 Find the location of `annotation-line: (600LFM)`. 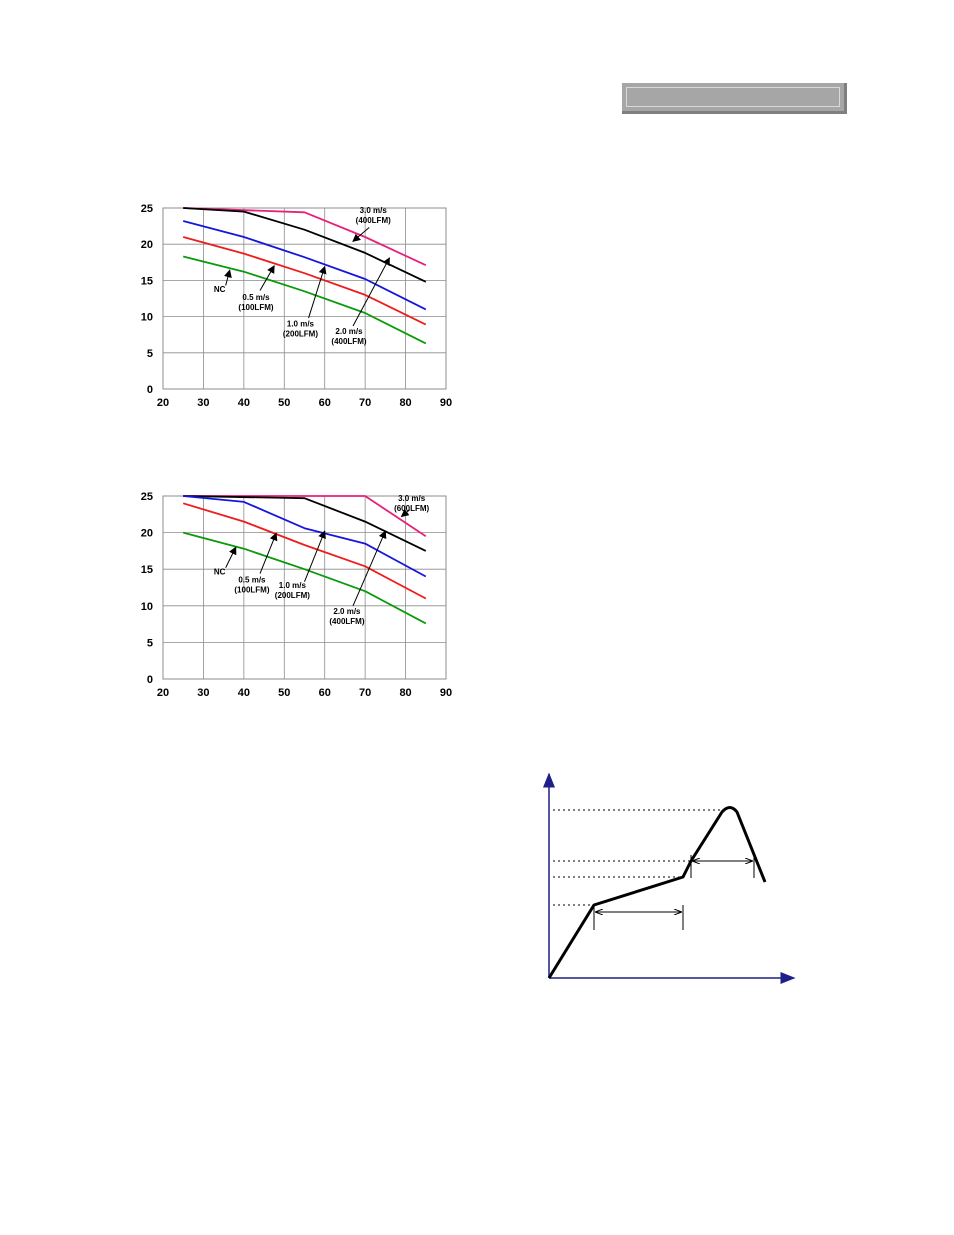

annotation-line: (600LFM) is located at coordinates (411, 508).